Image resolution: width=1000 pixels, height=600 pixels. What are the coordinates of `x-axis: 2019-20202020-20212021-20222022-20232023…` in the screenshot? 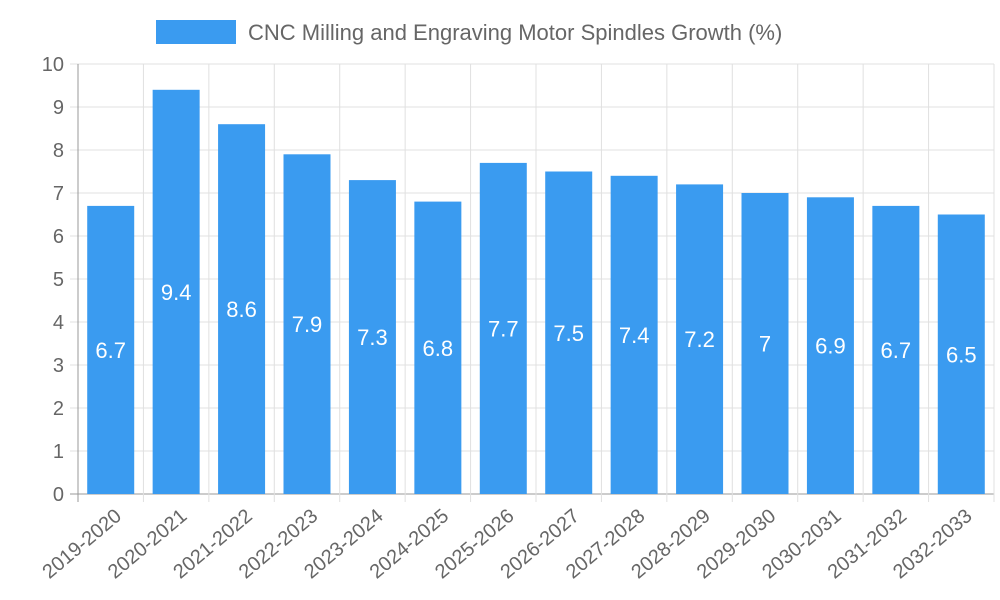 It's located at (508, 544).